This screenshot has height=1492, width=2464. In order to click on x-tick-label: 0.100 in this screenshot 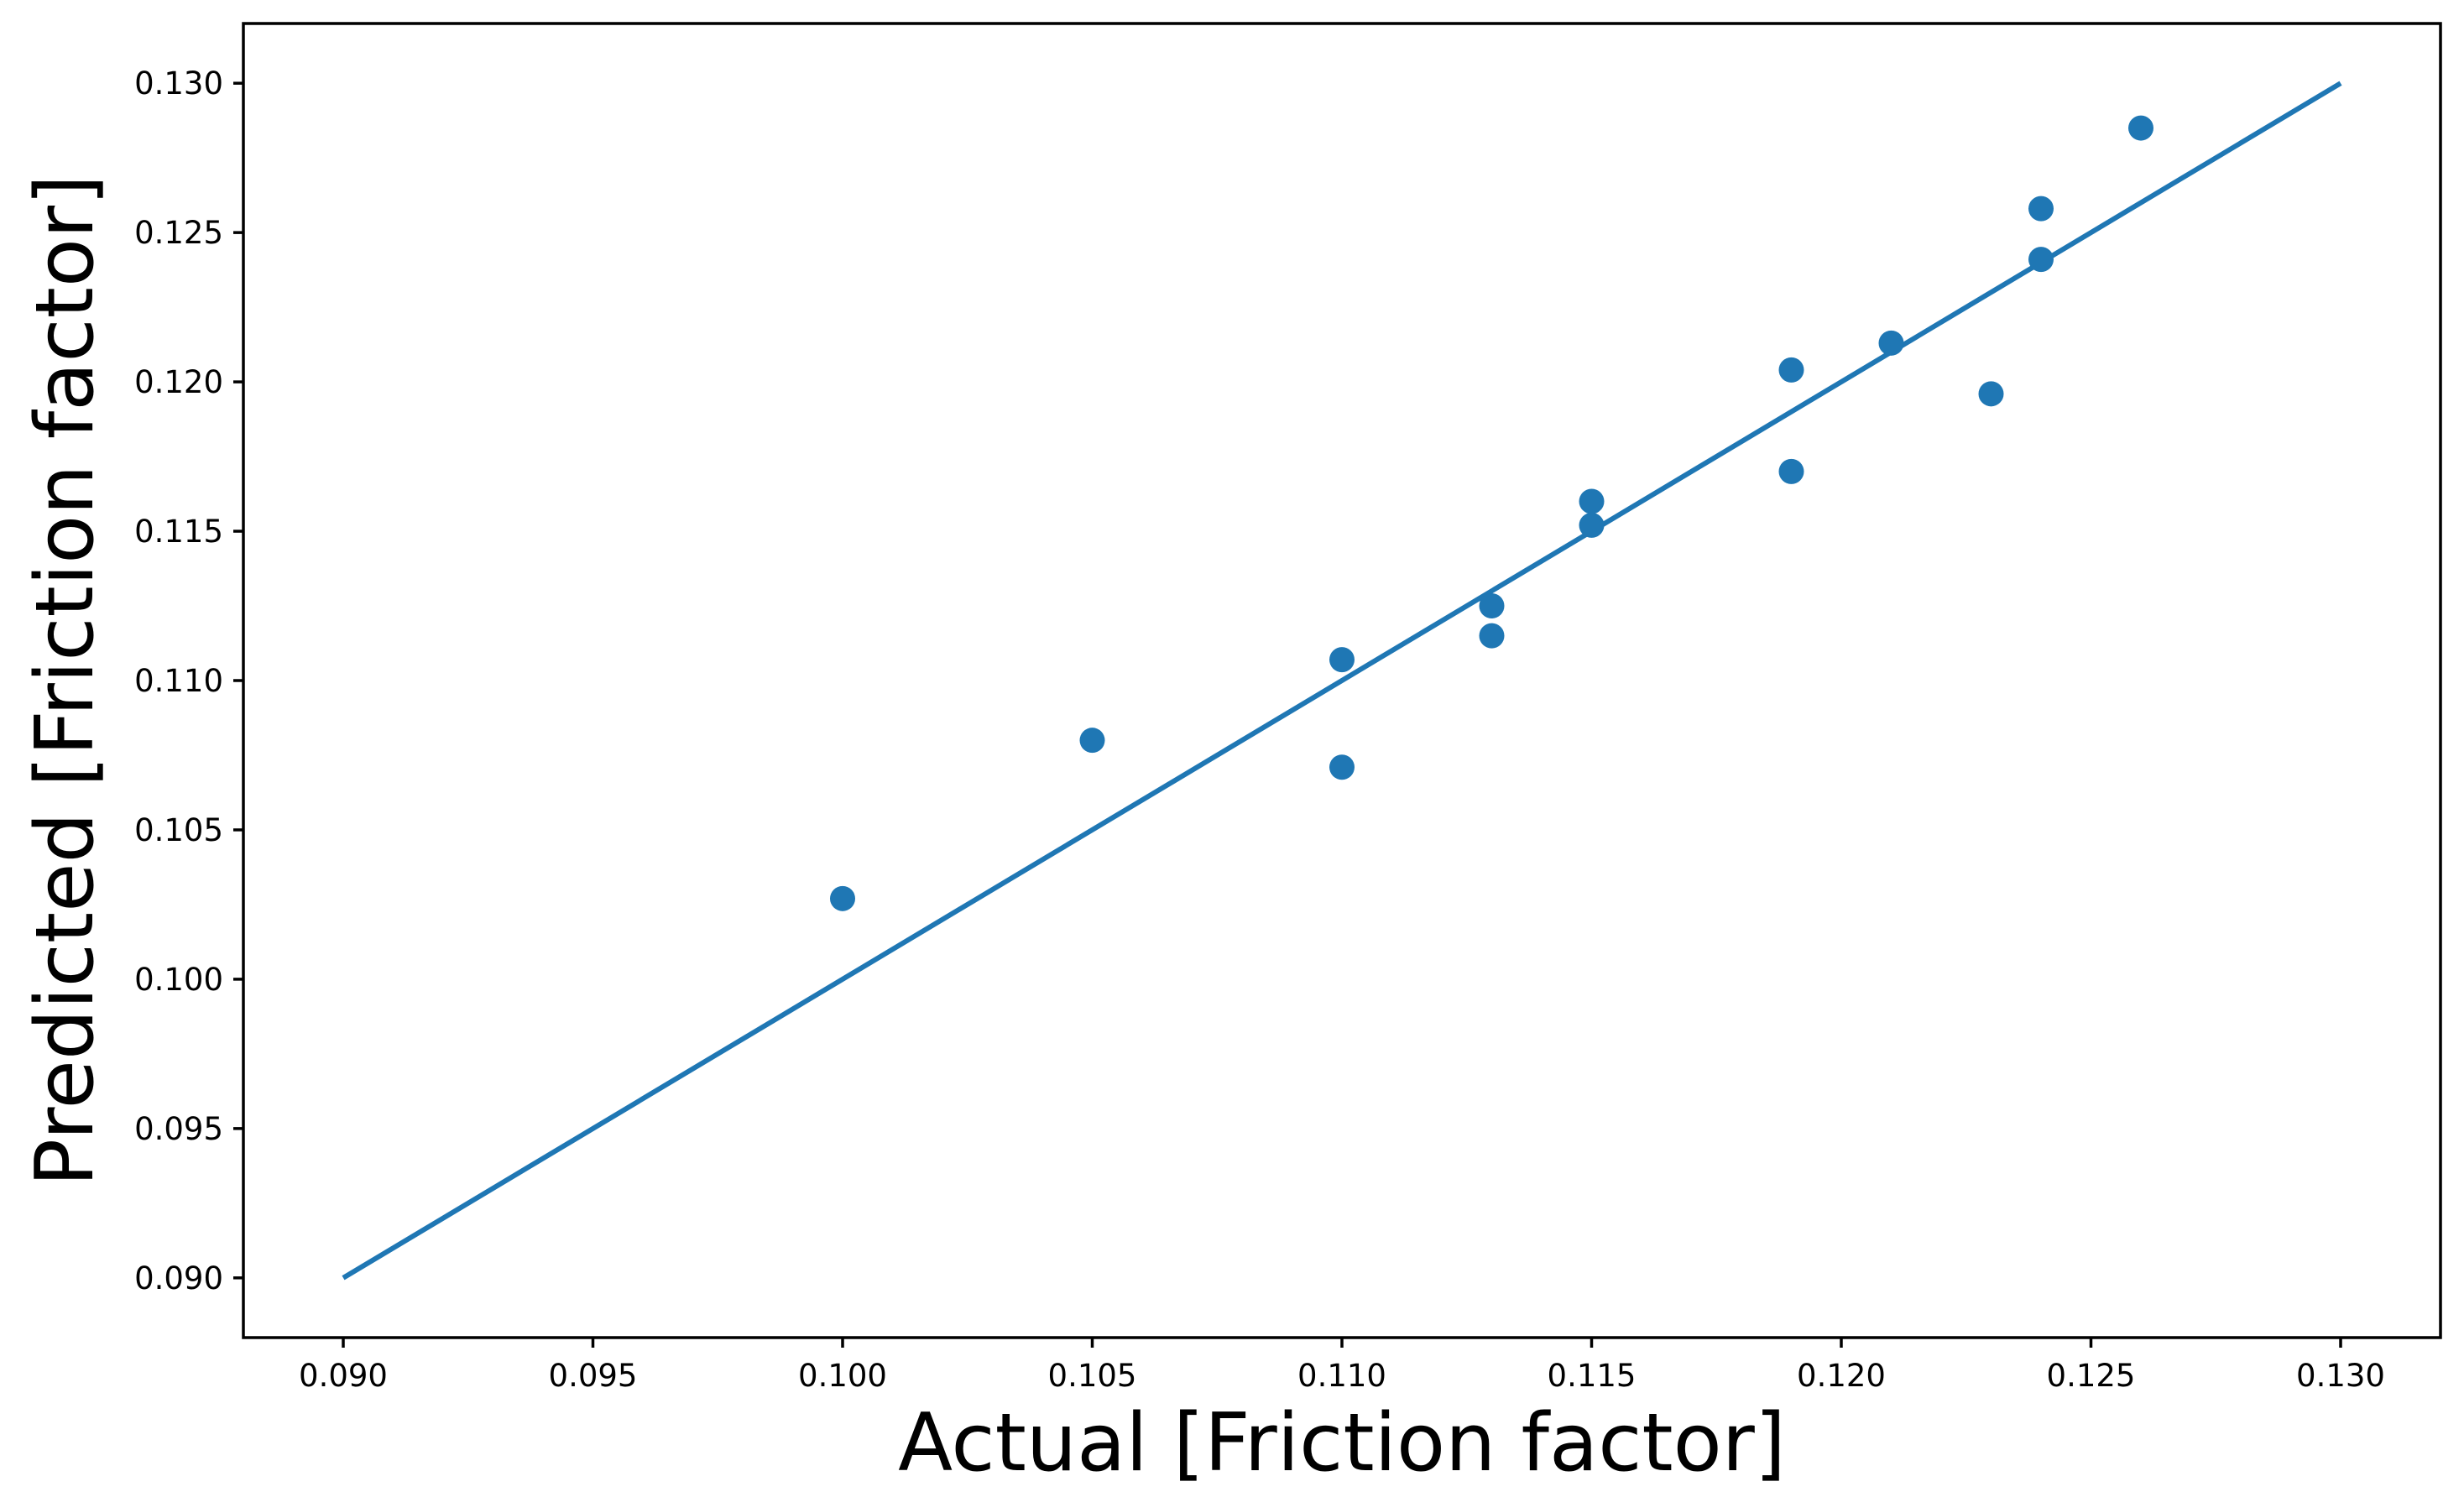, I will do `click(842, 1376)`.